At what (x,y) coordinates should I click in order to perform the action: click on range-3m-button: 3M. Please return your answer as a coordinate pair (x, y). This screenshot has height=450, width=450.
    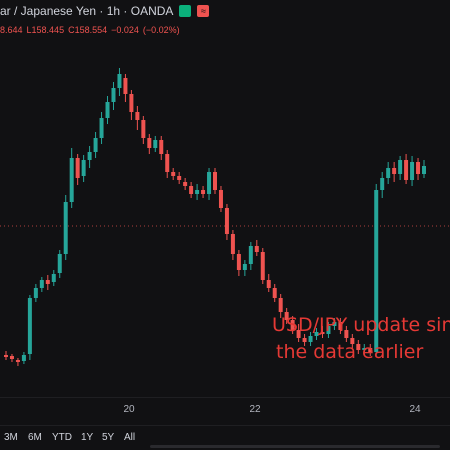
    Looking at the image, I should click on (11, 437).